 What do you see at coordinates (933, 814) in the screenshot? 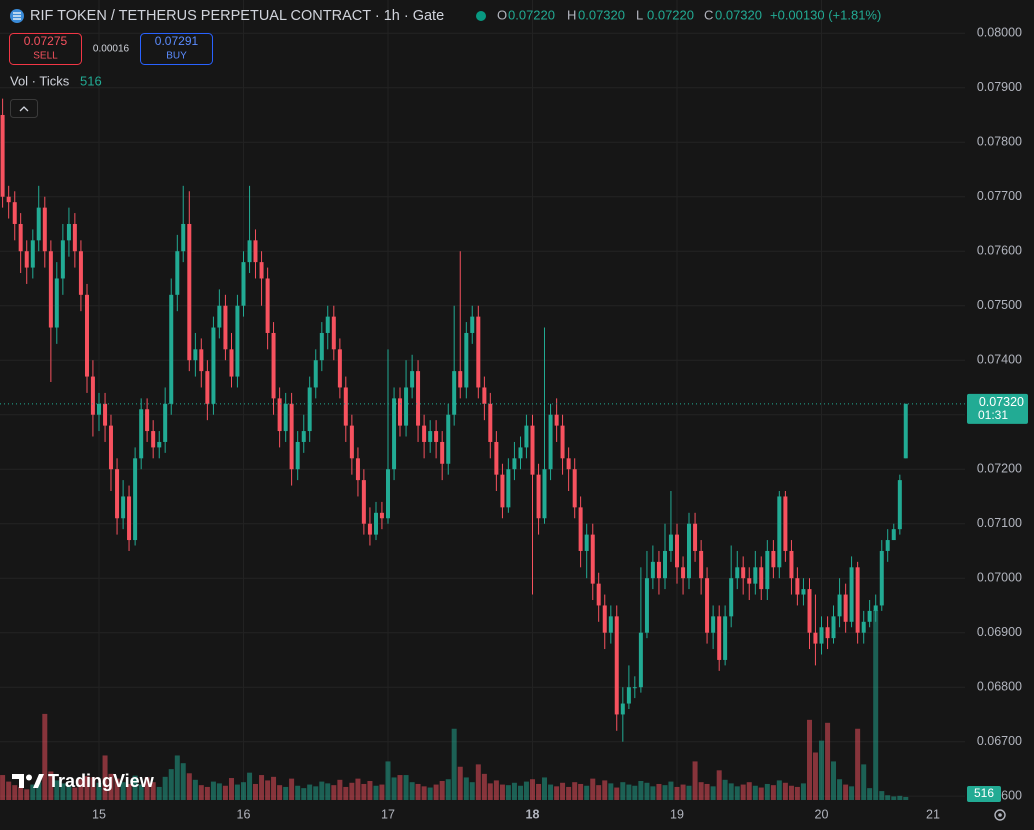
I see `x-tick-label: 21` at bounding box center [933, 814].